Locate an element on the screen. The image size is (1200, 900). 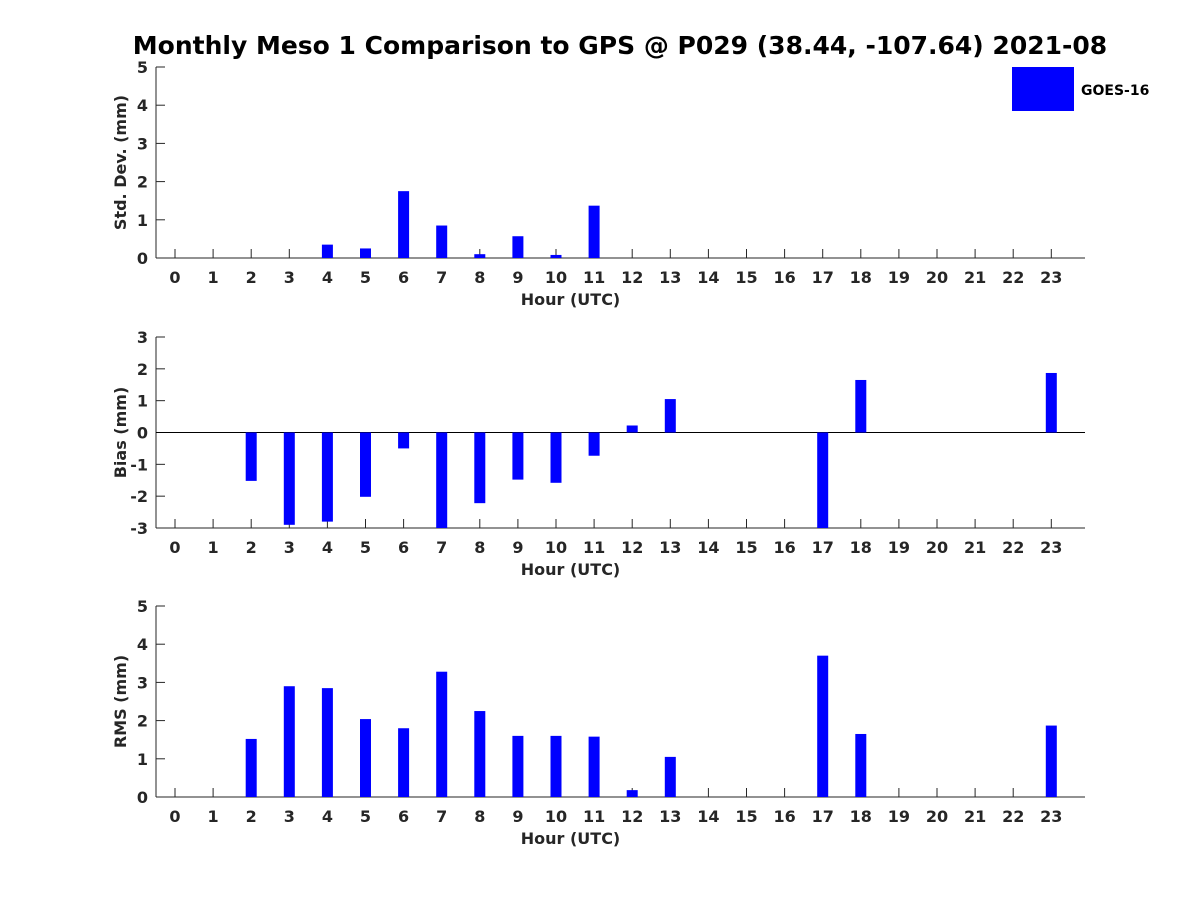
y-tick-label: -2 is located at coordinates (139, 496).